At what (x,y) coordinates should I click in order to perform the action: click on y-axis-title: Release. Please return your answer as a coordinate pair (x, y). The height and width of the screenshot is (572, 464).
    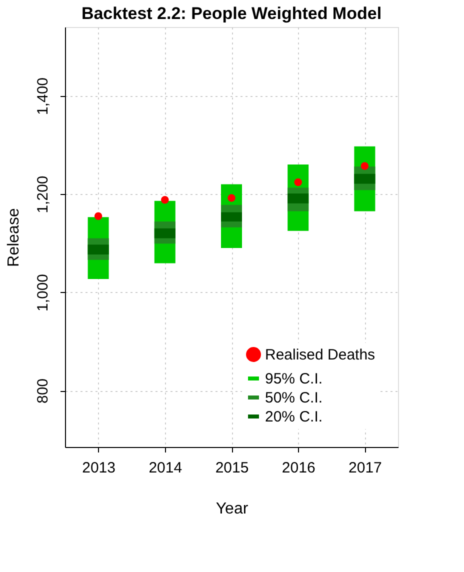
    Looking at the image, I should click on (14, 237).